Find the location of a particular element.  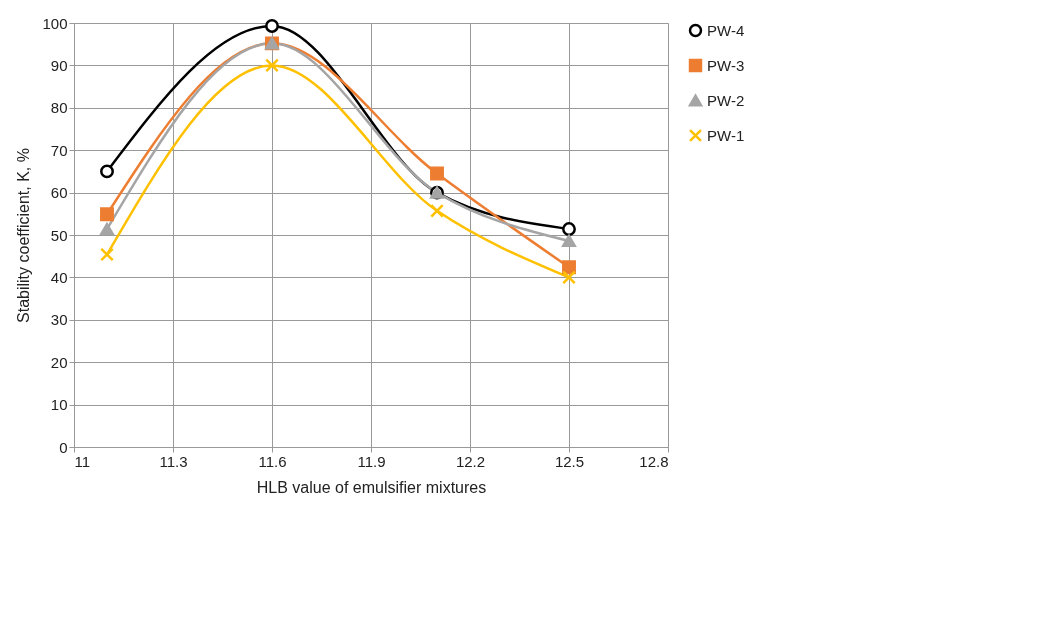

x-axis-title: HLB value of emulsifier mixtures is located at coordinates (371, 487).